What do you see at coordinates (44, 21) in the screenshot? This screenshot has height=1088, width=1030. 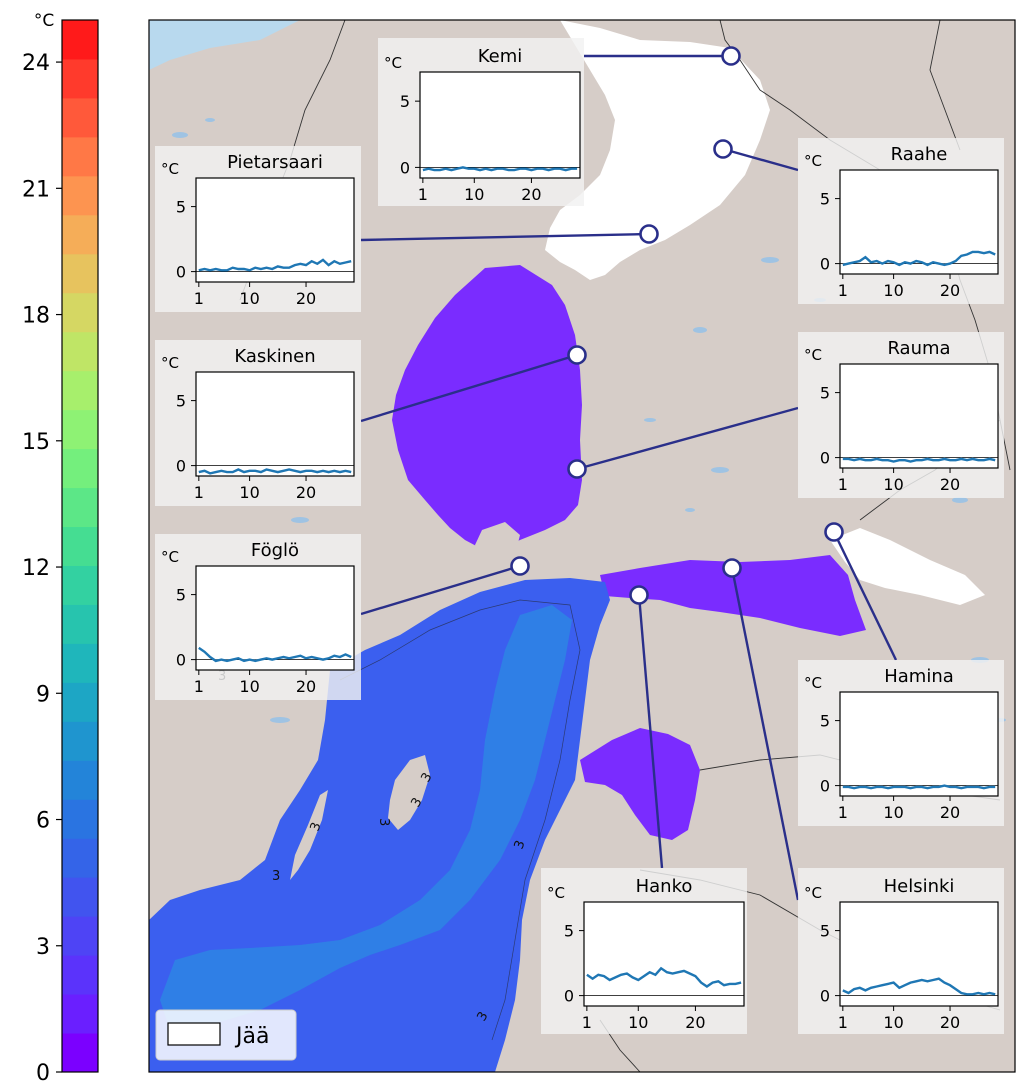 I see `colorbar-unit-label: °C` at bounding box center [44, 21].